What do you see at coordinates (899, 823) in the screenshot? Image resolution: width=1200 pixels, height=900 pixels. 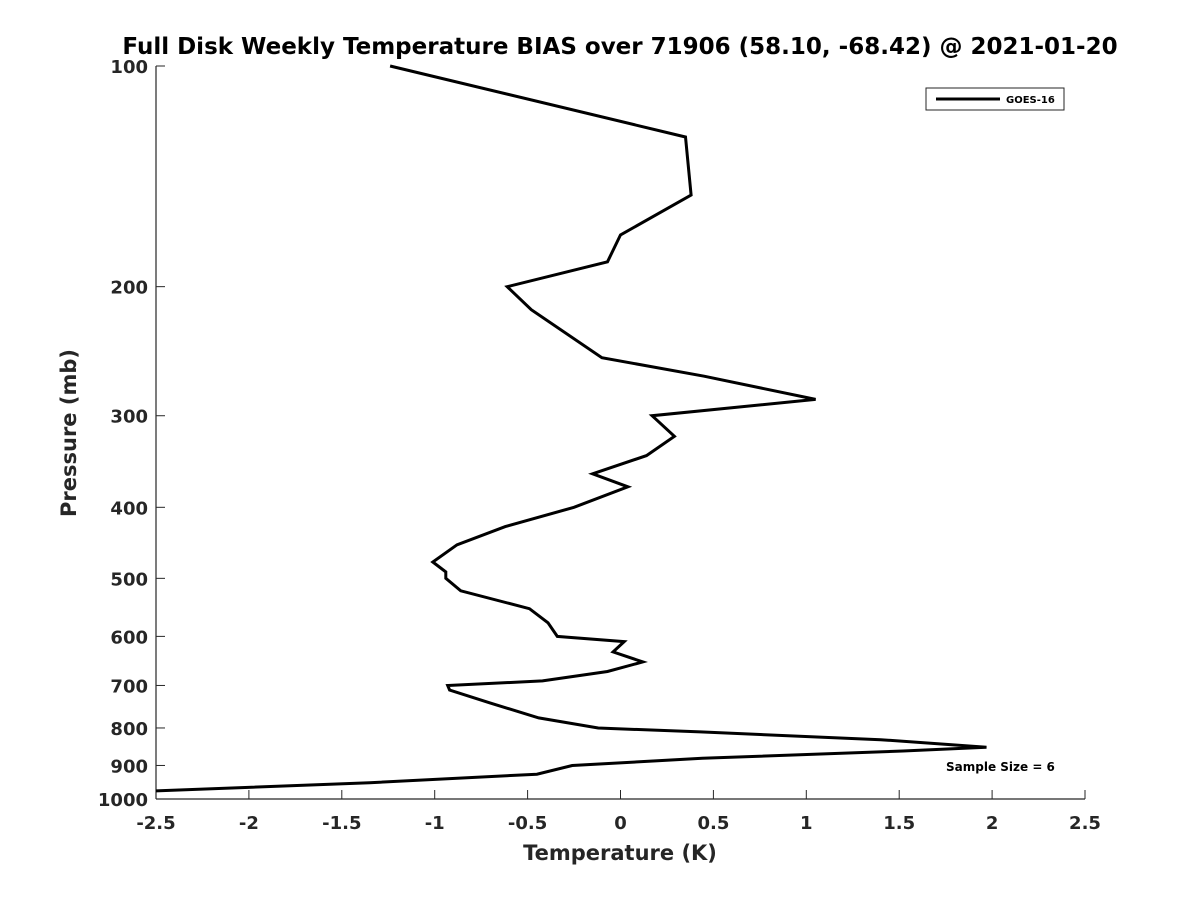 I see `x-tick-label: 1.5` at bounding box center [899, 823].